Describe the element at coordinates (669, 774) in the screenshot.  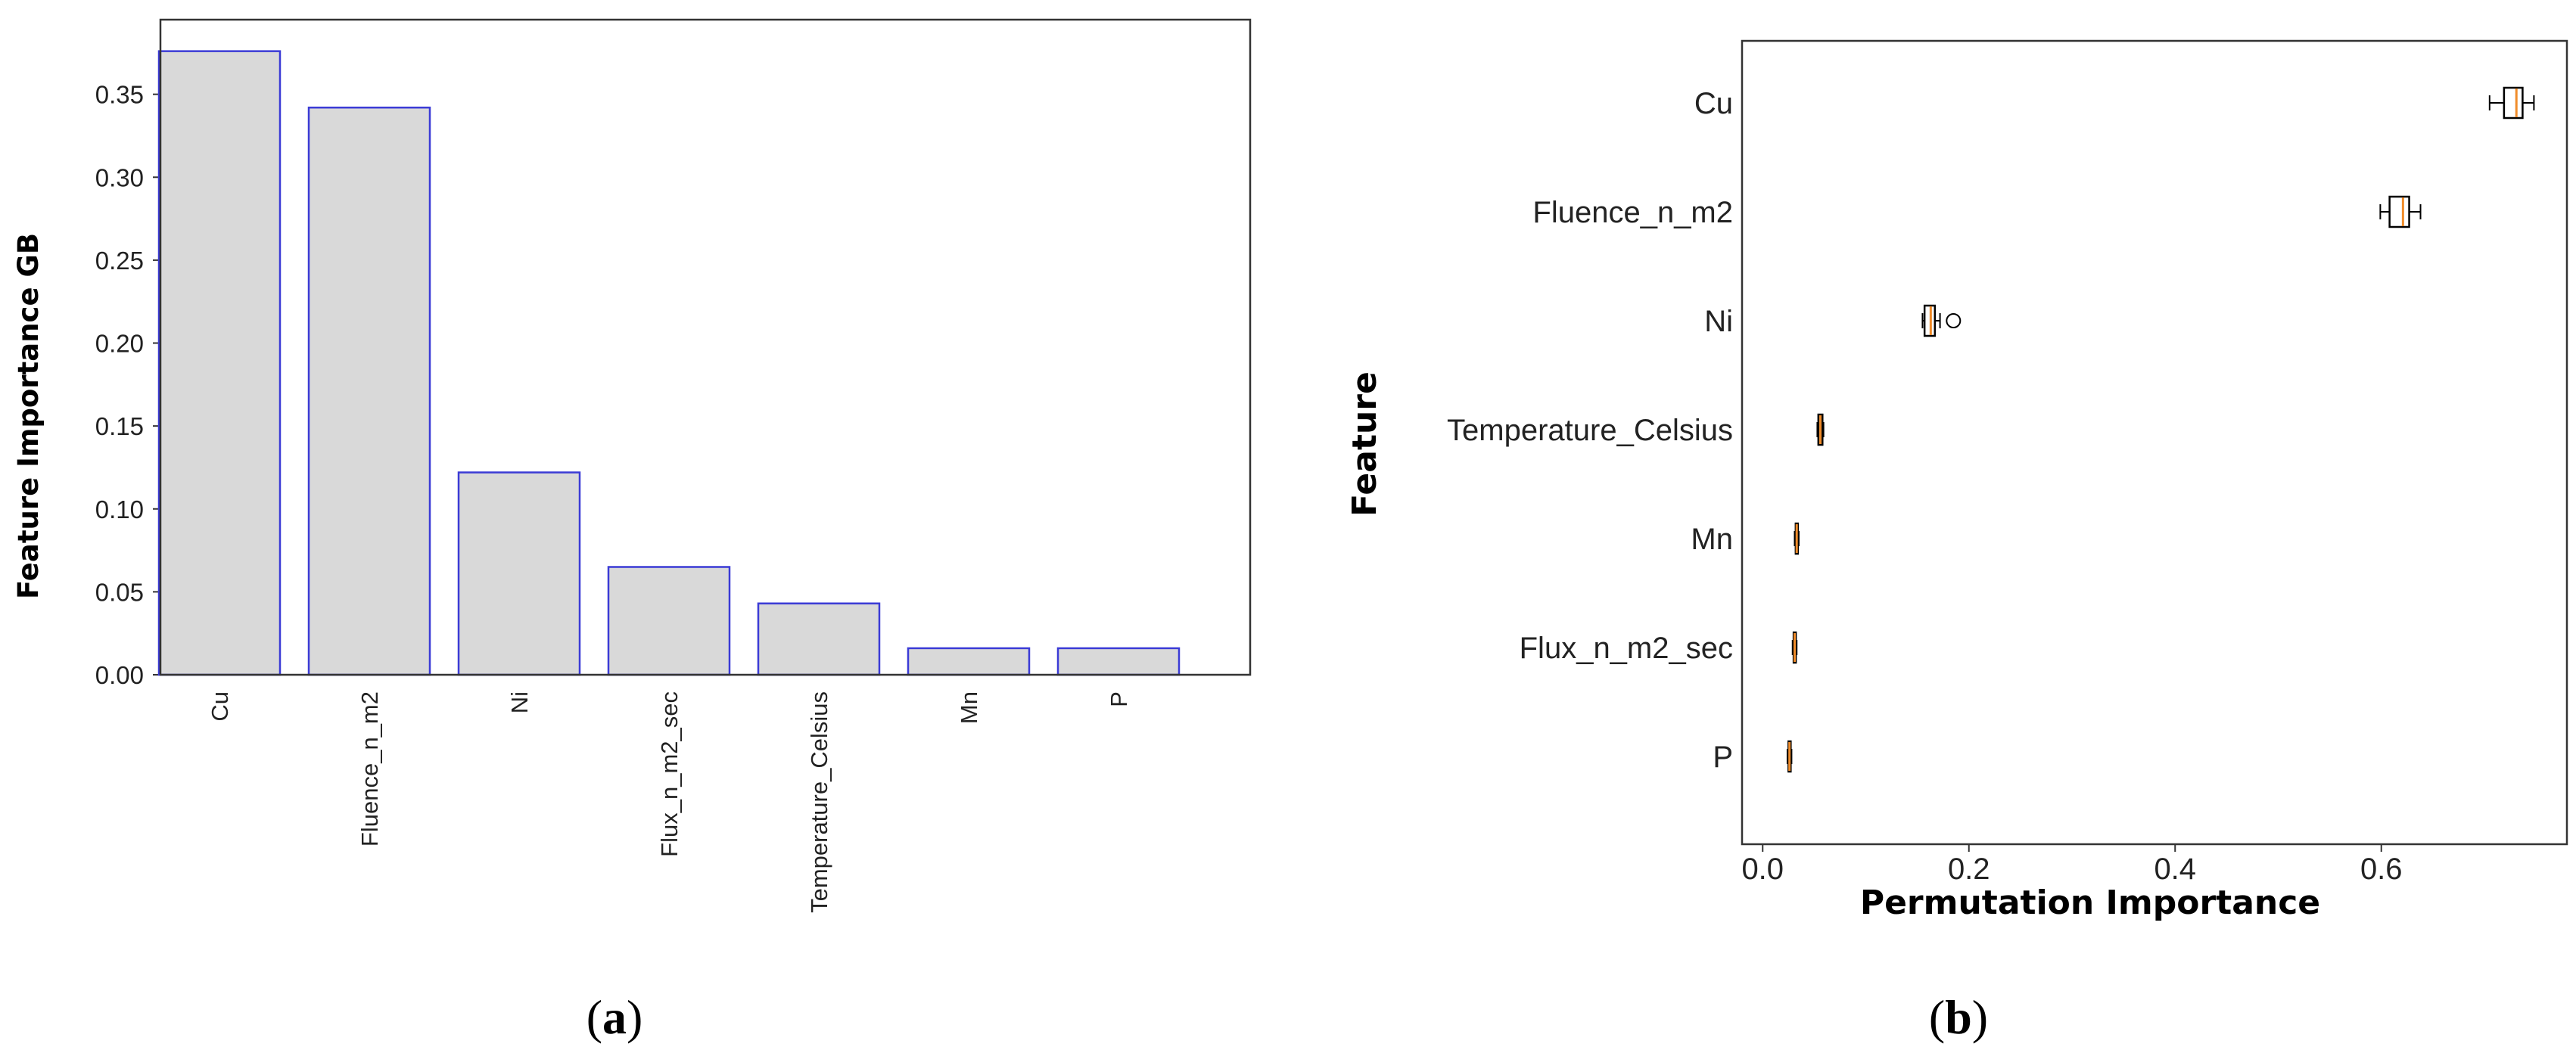
I see `panel-a-x-tick-label: Flux_n_m2_sec` at that location.